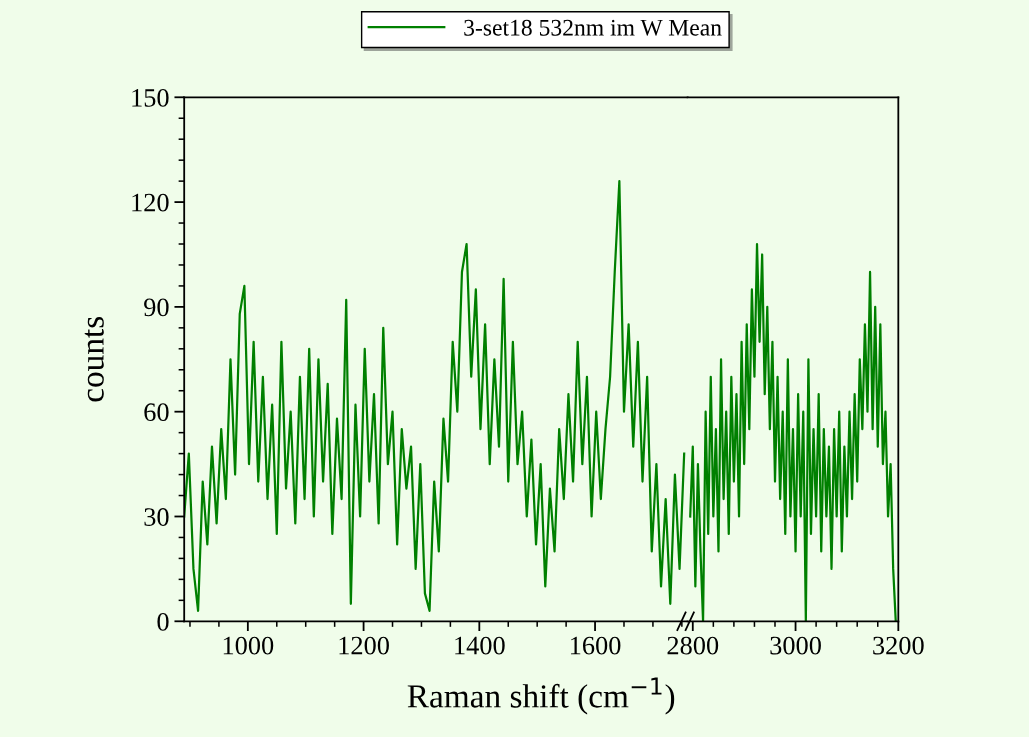 Image resolution: width=1029 pixels, height=737 pixels. I want to click on x-tick-label: 1600, so click(595, 645).